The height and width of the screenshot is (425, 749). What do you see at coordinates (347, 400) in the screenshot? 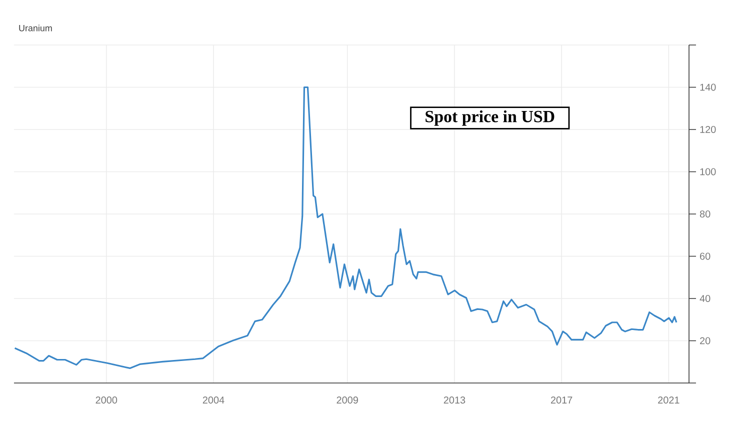
I see `x-tick-label: 2009` at bounding box center [347, 400].